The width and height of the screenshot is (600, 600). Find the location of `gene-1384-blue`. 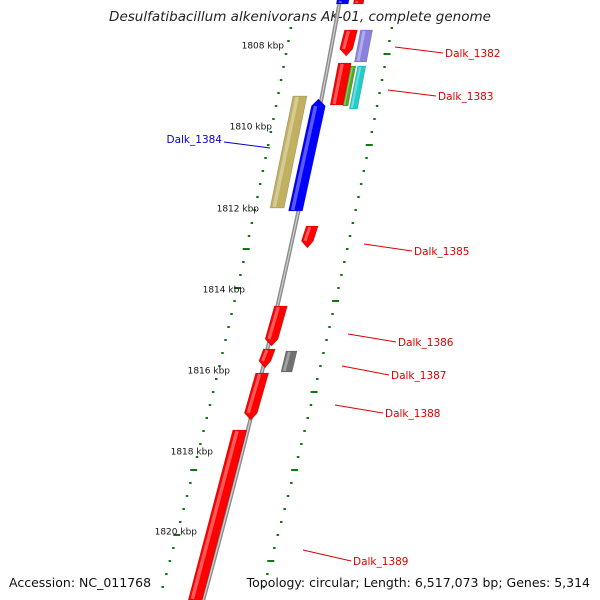

gene-1384-blue is located at coordinates (307, 155).